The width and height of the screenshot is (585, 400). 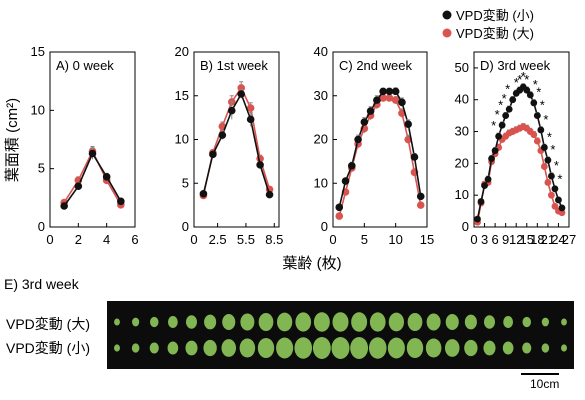 I want to click on x-axis-label: 葉齢 (枚), so click(x=311, y=263).